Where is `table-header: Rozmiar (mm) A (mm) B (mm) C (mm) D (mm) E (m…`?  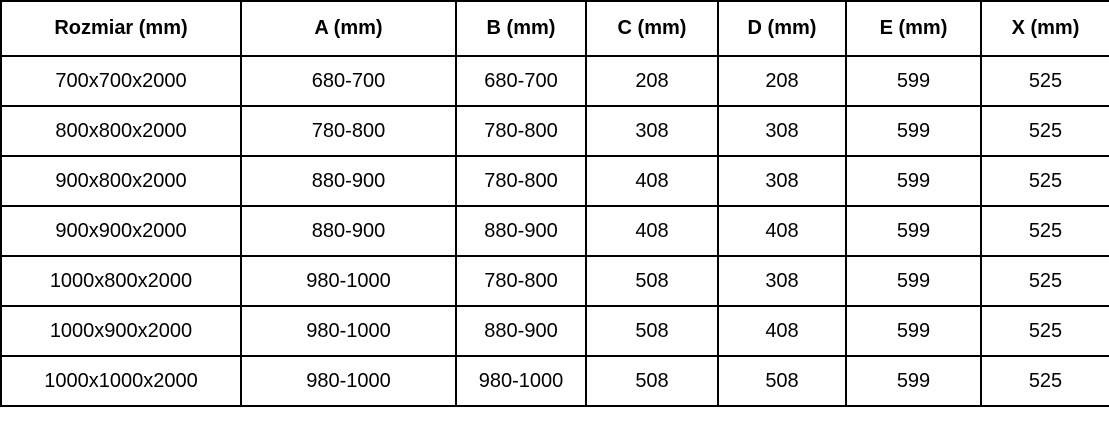
table-header: Rozmiar (mm) A (mm) B (mm) C (mm) D (mm) E (m… is located at coordinates (554, 28).